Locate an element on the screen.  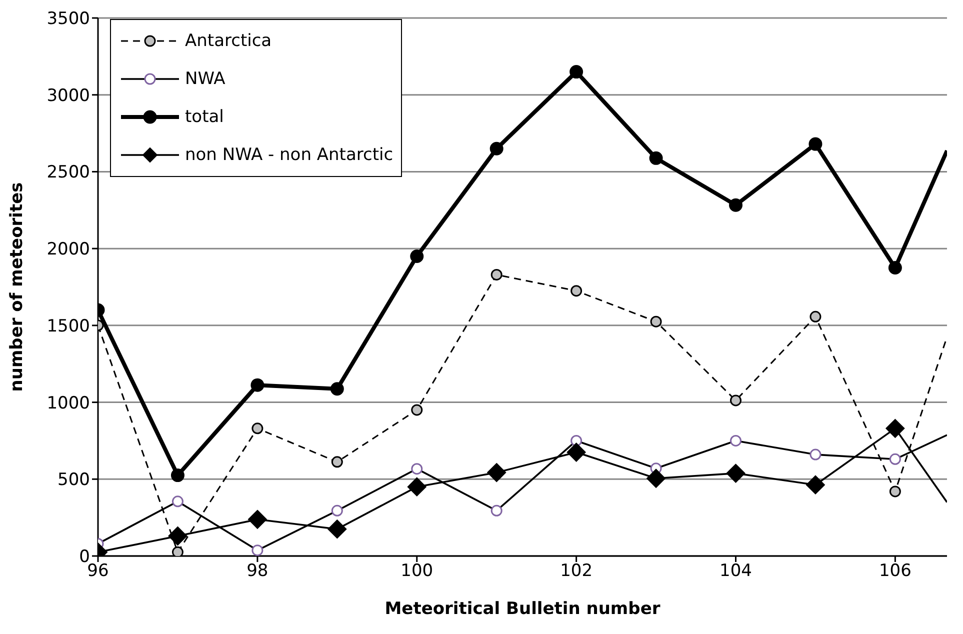
x-tick-label: 102 is located at coordinates (576, 571).